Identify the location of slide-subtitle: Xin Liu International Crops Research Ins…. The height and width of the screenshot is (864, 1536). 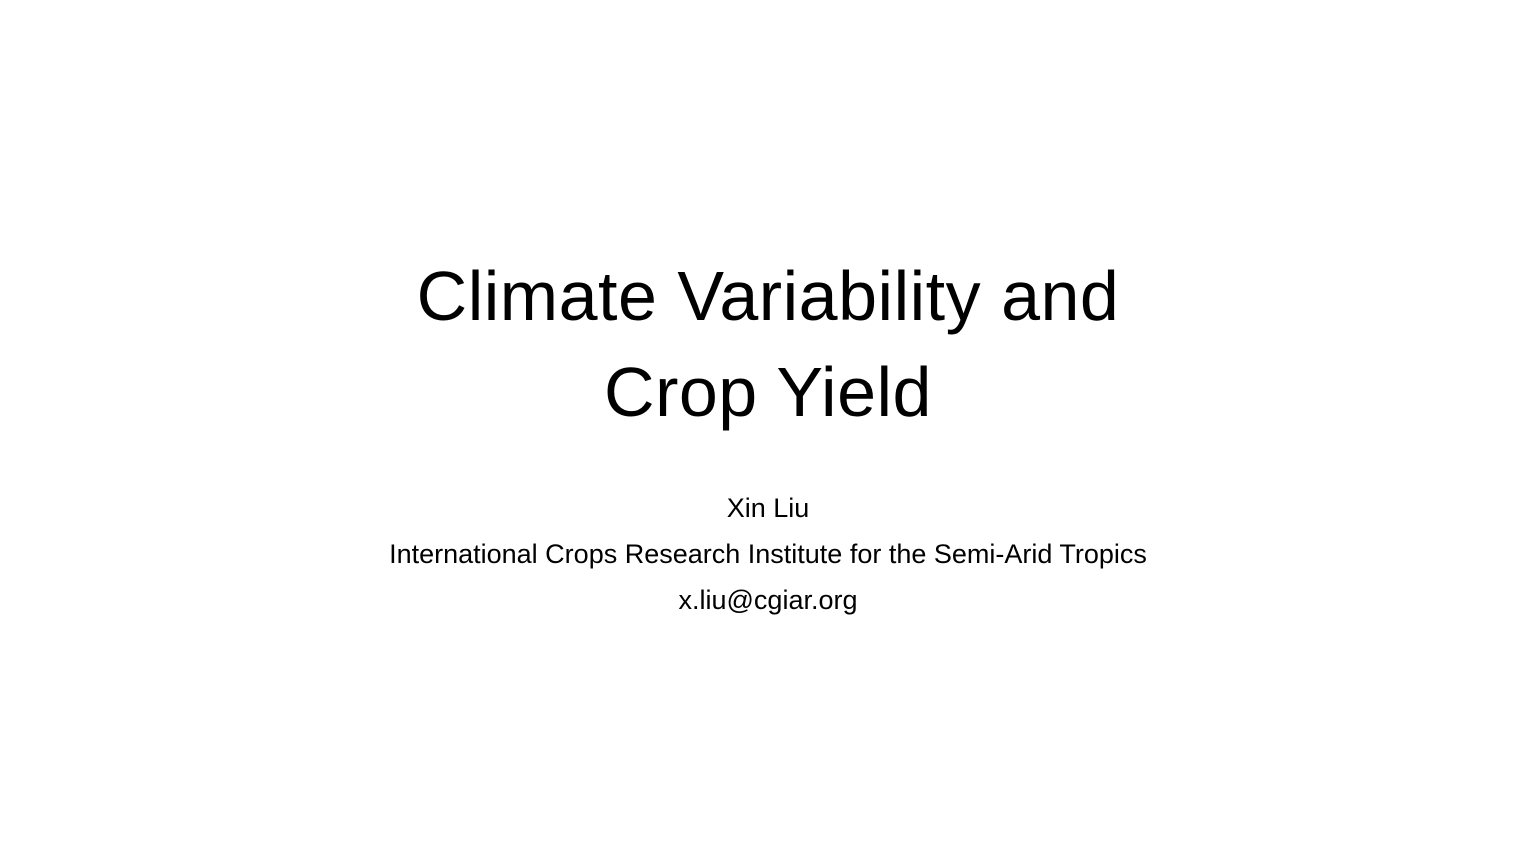
(768, 554).